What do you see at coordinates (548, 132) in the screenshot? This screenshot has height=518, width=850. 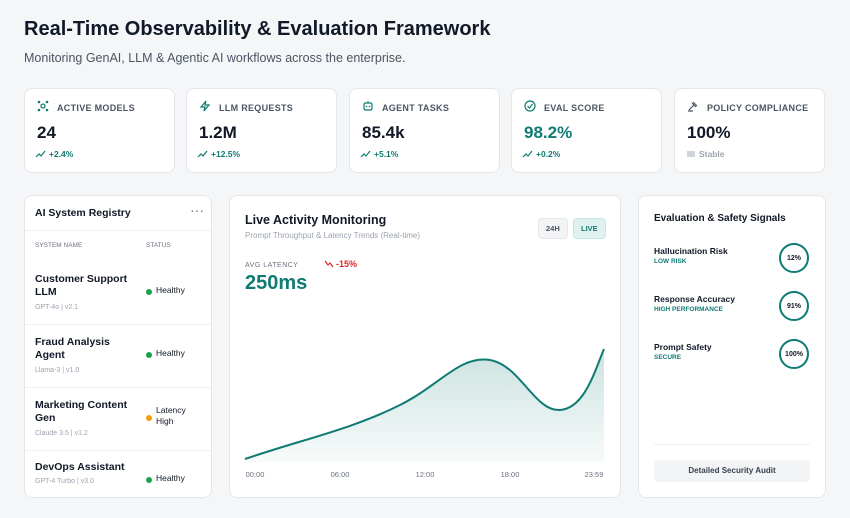 I see `kpi-value: 98.2%` at bounding box center [548, 132].